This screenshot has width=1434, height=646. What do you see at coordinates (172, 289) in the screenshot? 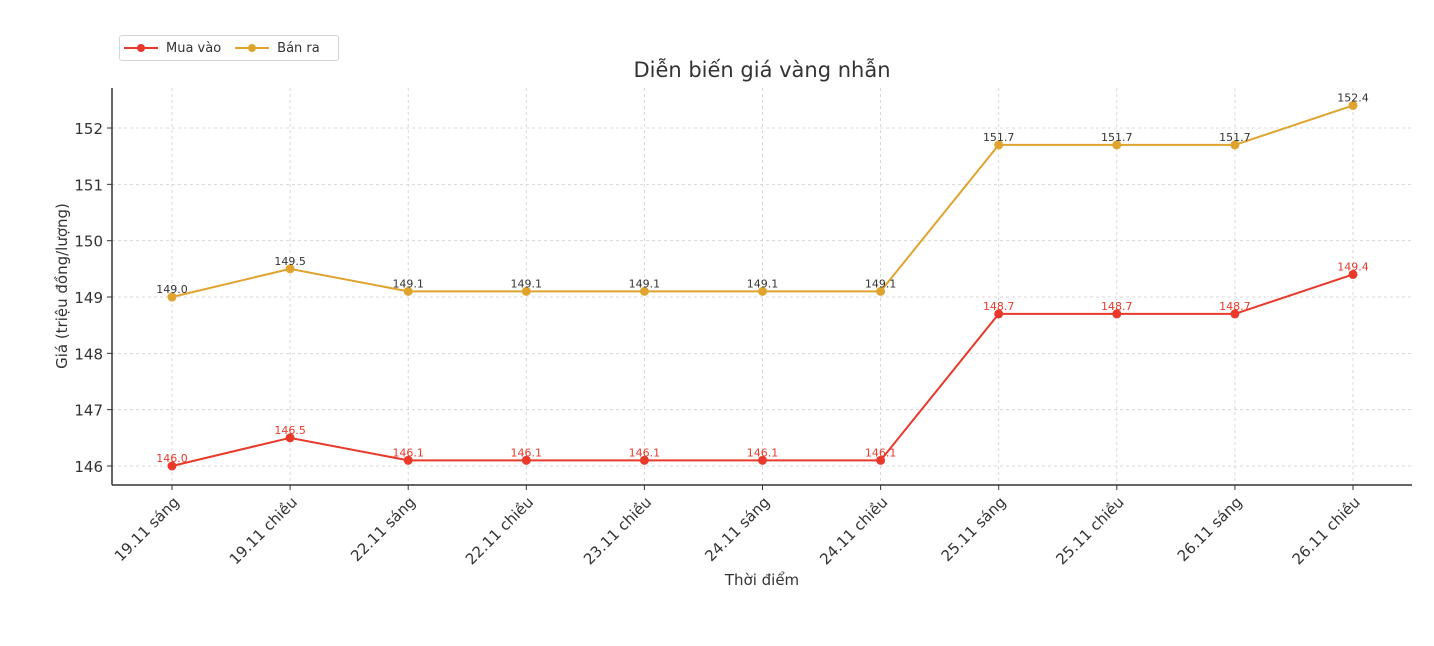
I see `data-label: 149.0` at bounding box center [172, 289].